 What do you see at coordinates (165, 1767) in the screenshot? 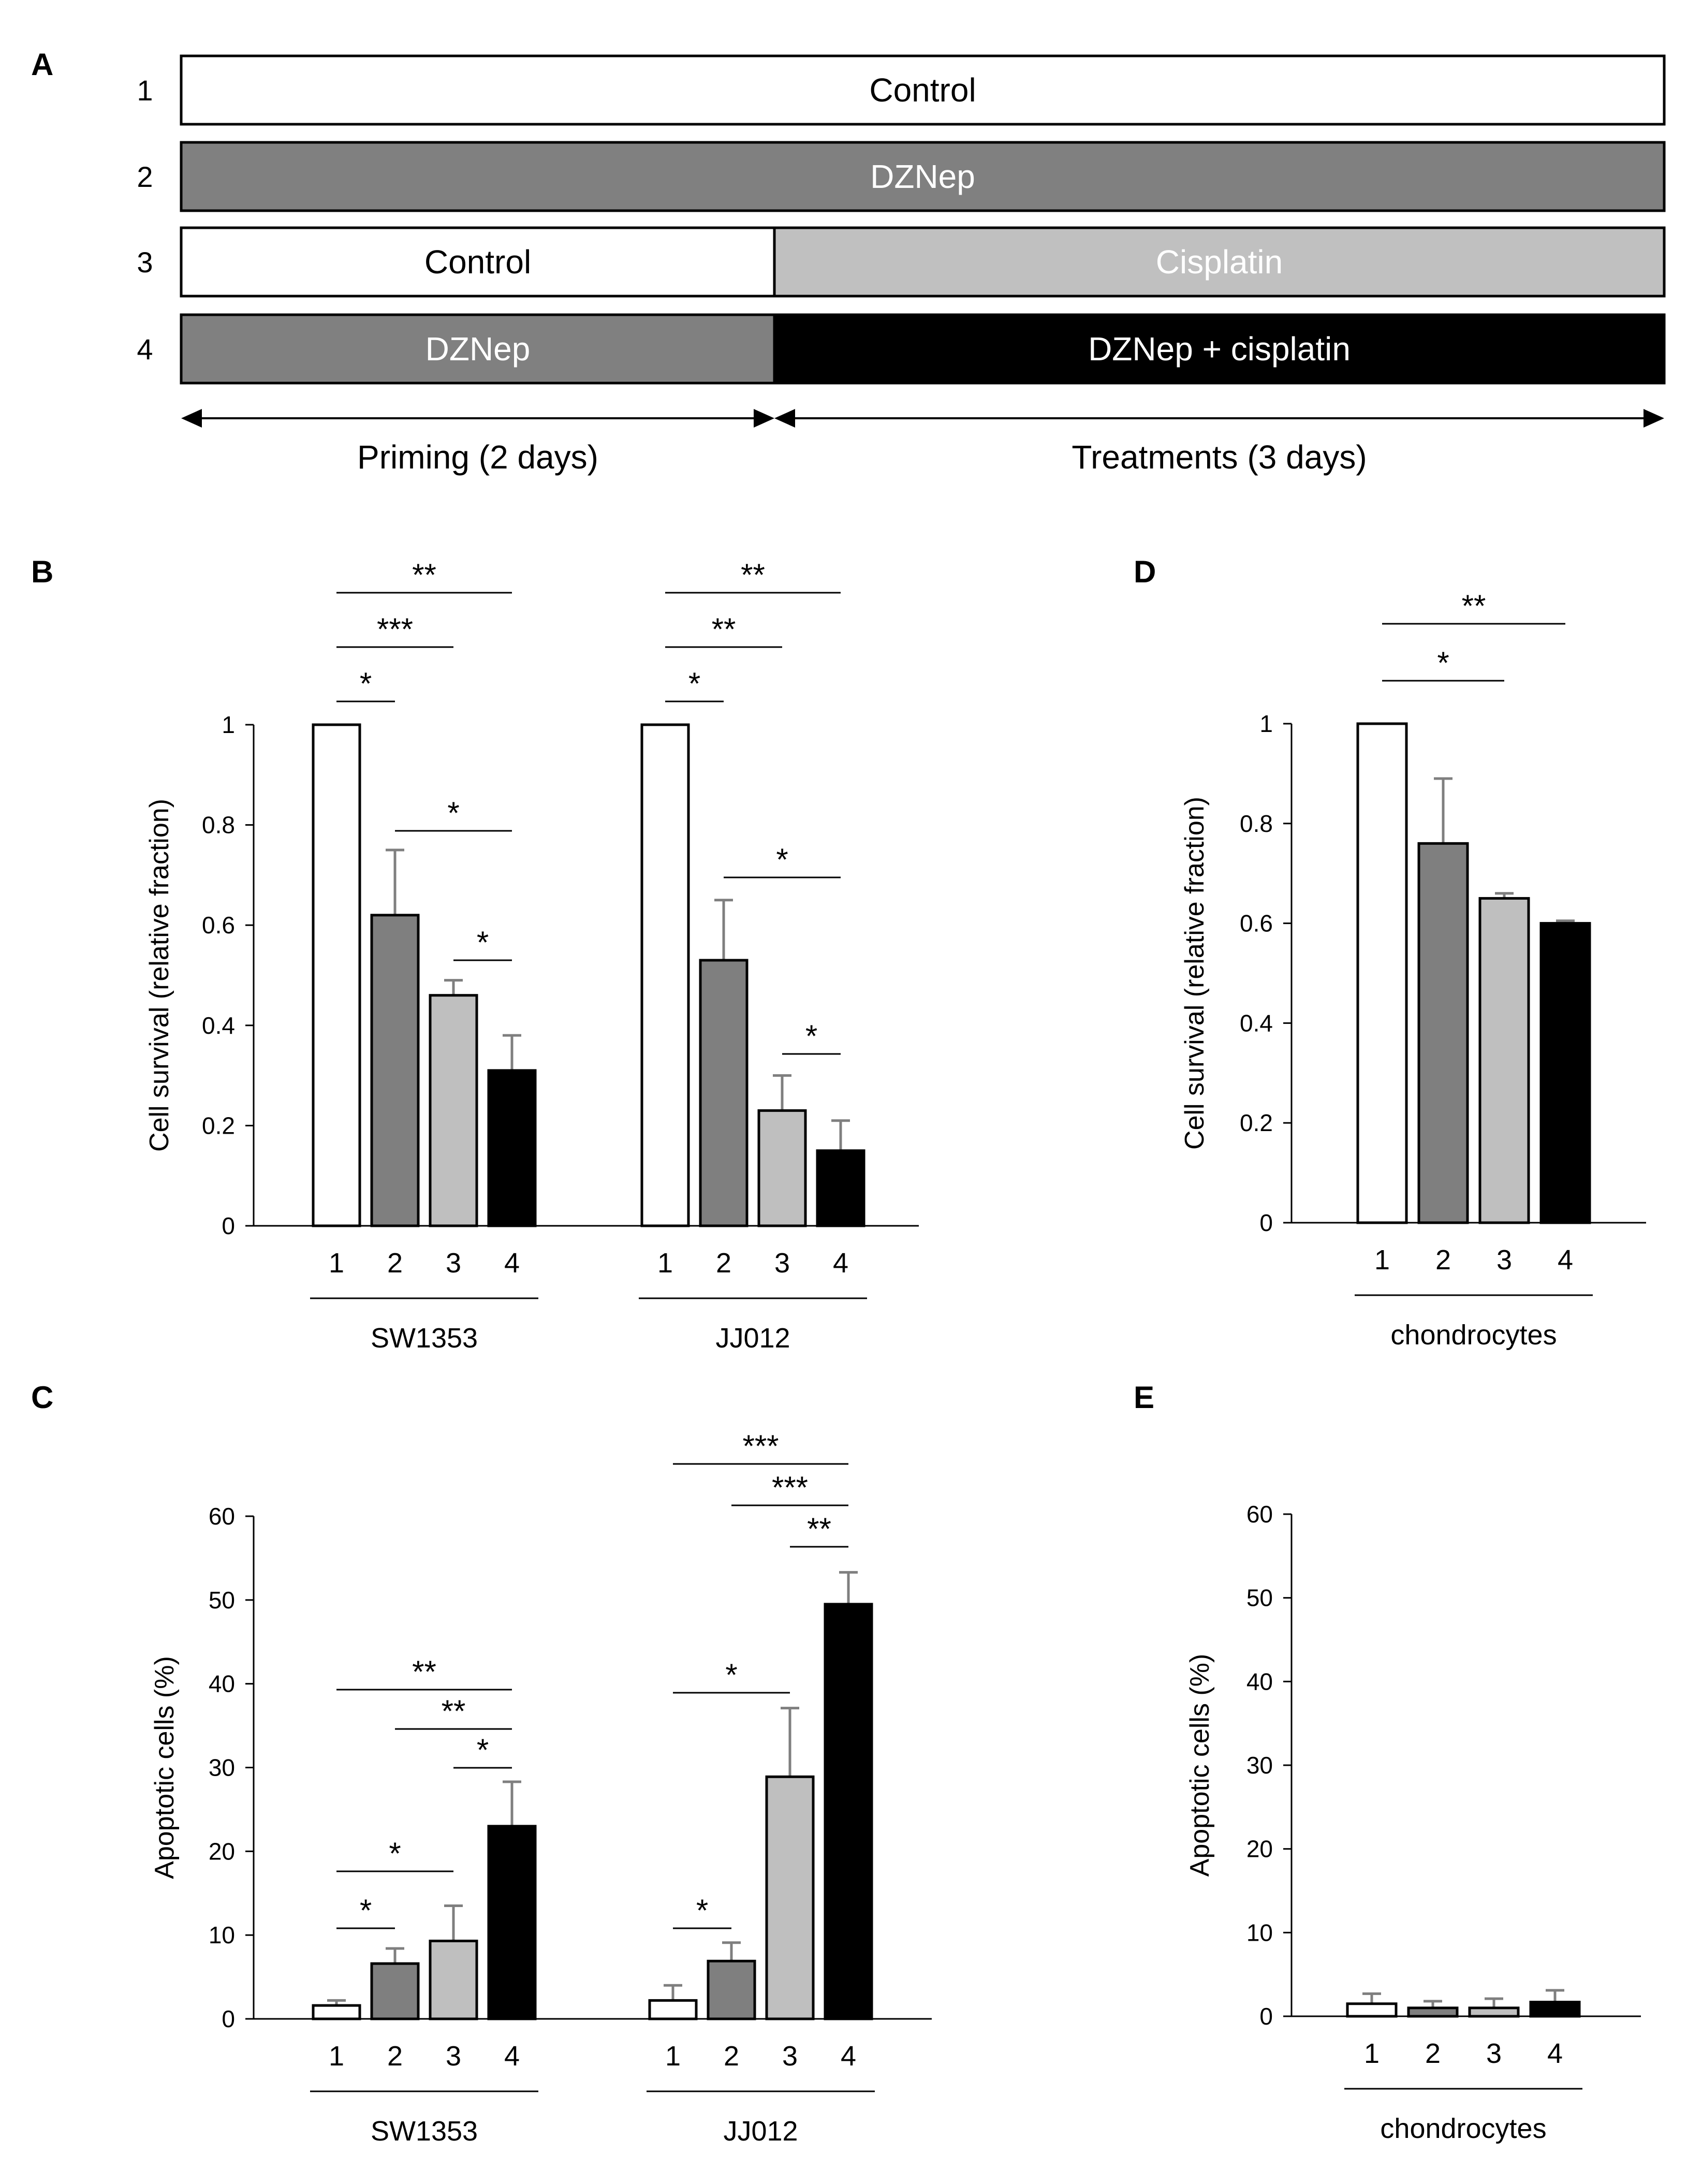
I see `y-axis-title: Apoptotic cells (%)` at bounding box center [165, 1767].